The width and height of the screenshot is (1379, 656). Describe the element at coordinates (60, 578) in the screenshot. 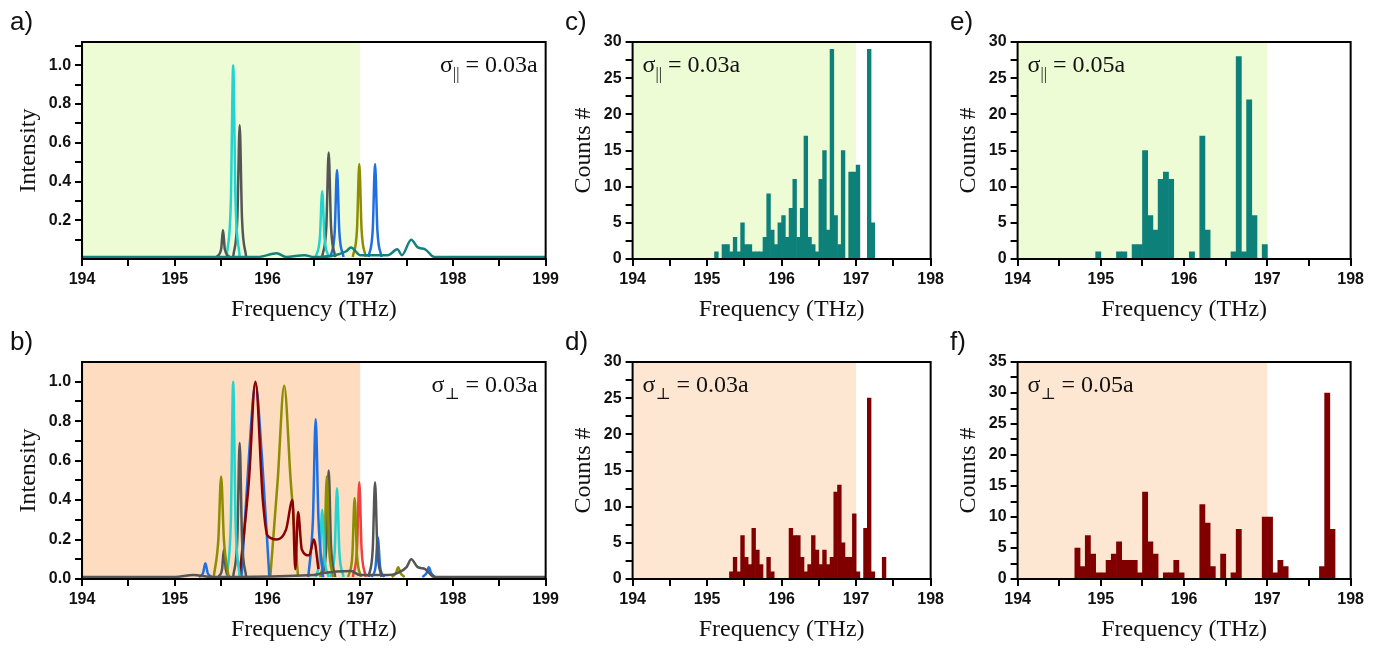

I see `y-tick-label: 0.0` at that location.